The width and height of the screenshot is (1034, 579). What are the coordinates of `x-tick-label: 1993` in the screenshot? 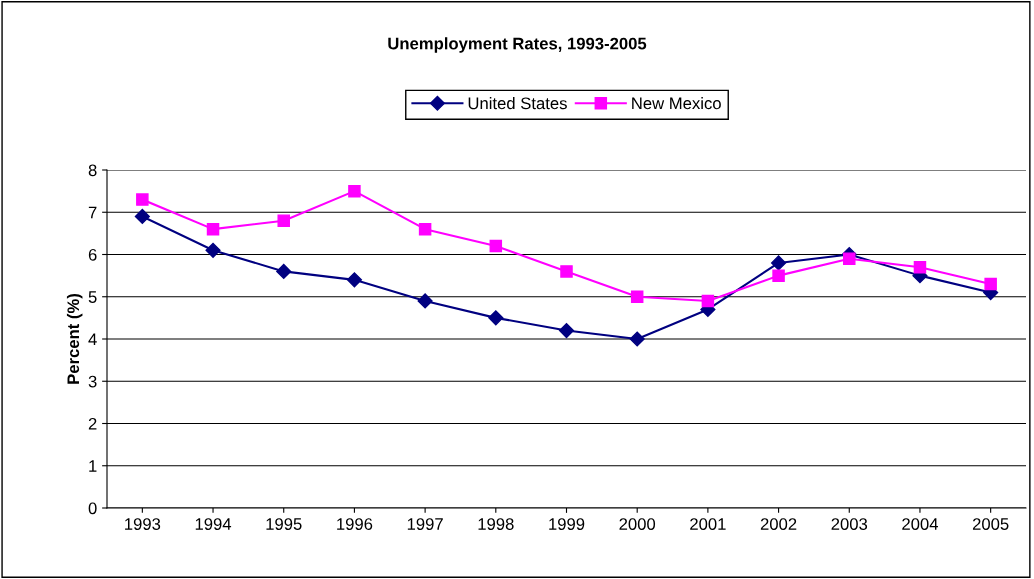 It's located at (143, 524).